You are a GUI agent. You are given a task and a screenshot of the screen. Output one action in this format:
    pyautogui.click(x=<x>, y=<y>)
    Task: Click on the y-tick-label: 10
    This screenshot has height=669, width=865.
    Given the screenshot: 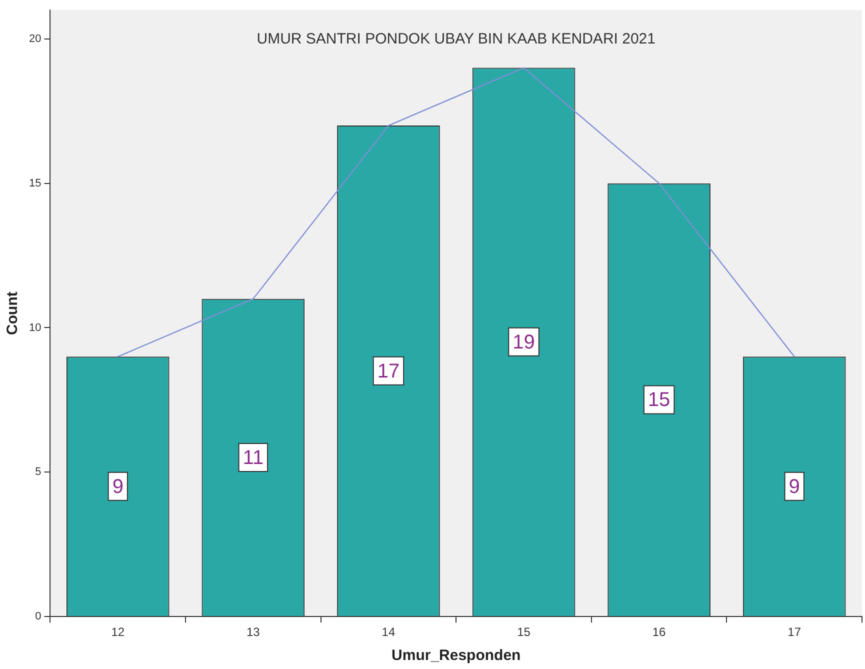 What is the action you would take?
    pyautogui.click(x=35, y=328)
    